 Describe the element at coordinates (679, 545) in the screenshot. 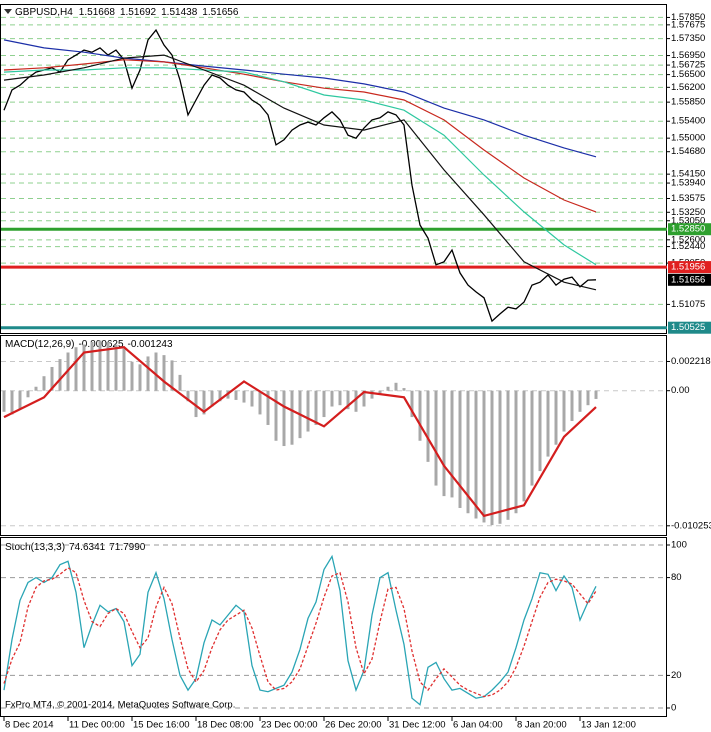

I see `y-tick-label: 100` at that location.